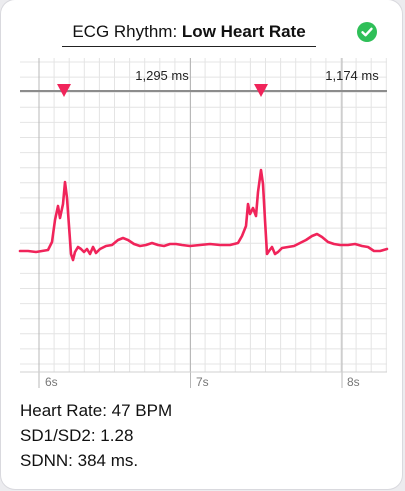  What do you see at coordinates (352, 75) in the screenshot?
I see `interval-label: 1,174 ms` at bounding box center [352, 75].